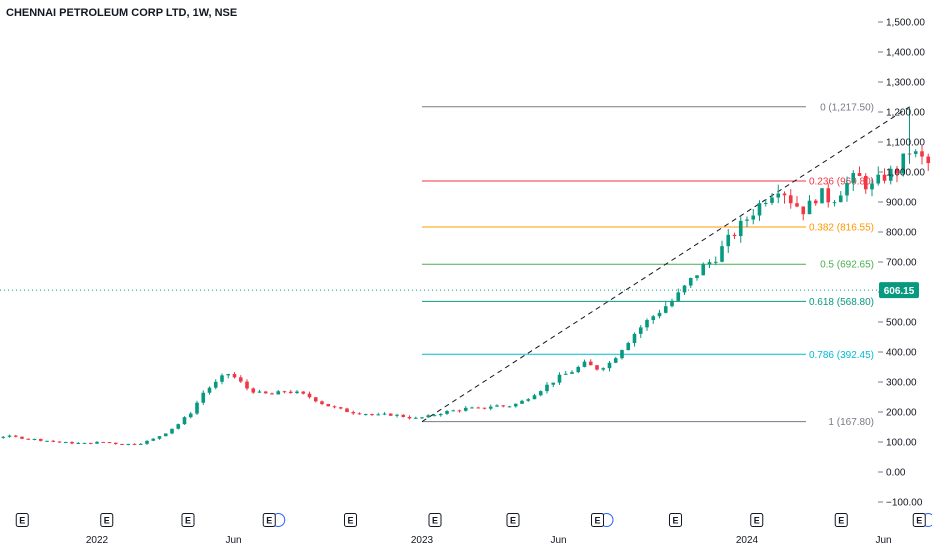 The width and height of the screenshot is (932, 550). What do you see at coordinates (841, 355) in the screenshot?
I see `fib-level-label: 0.786 (392.45)` at bounding box center [841, 355].